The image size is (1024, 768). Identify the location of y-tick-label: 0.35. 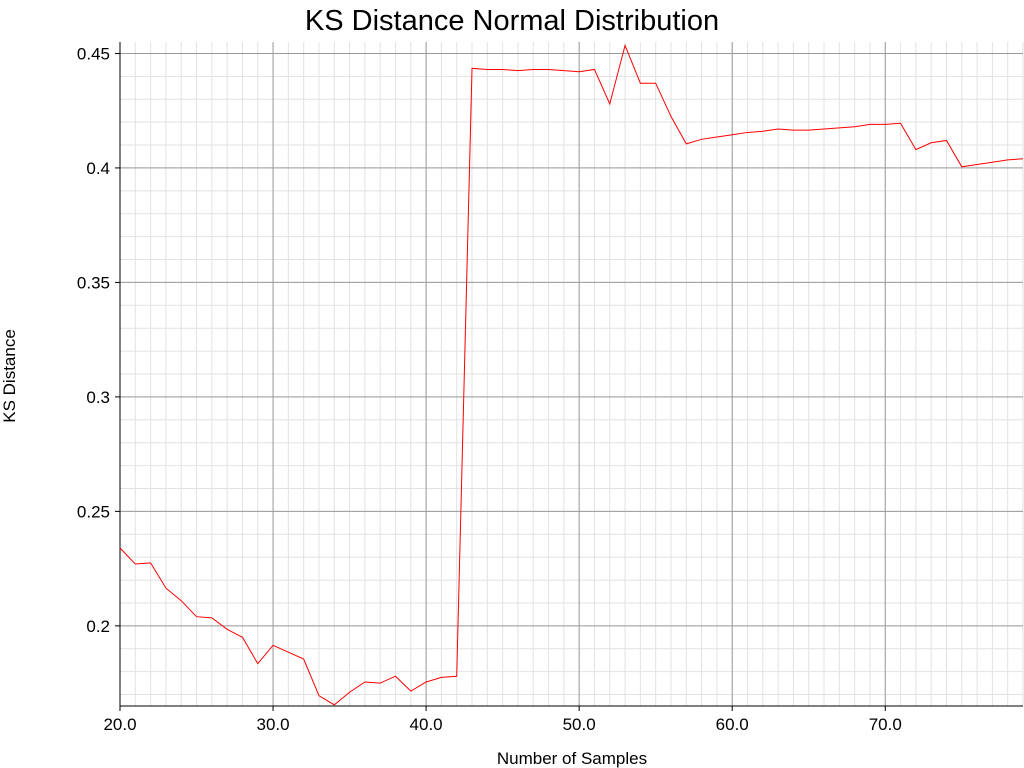
(93, 282).